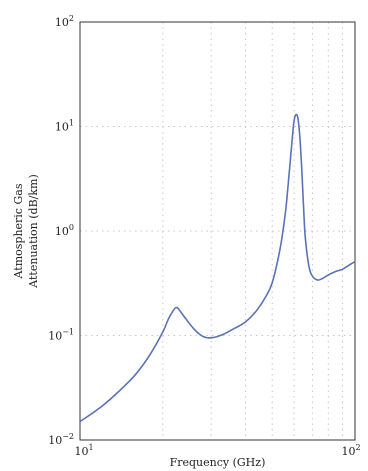  I want to click on y-axis-label-line-1: Atmospheric Gas, so click(18, 231).